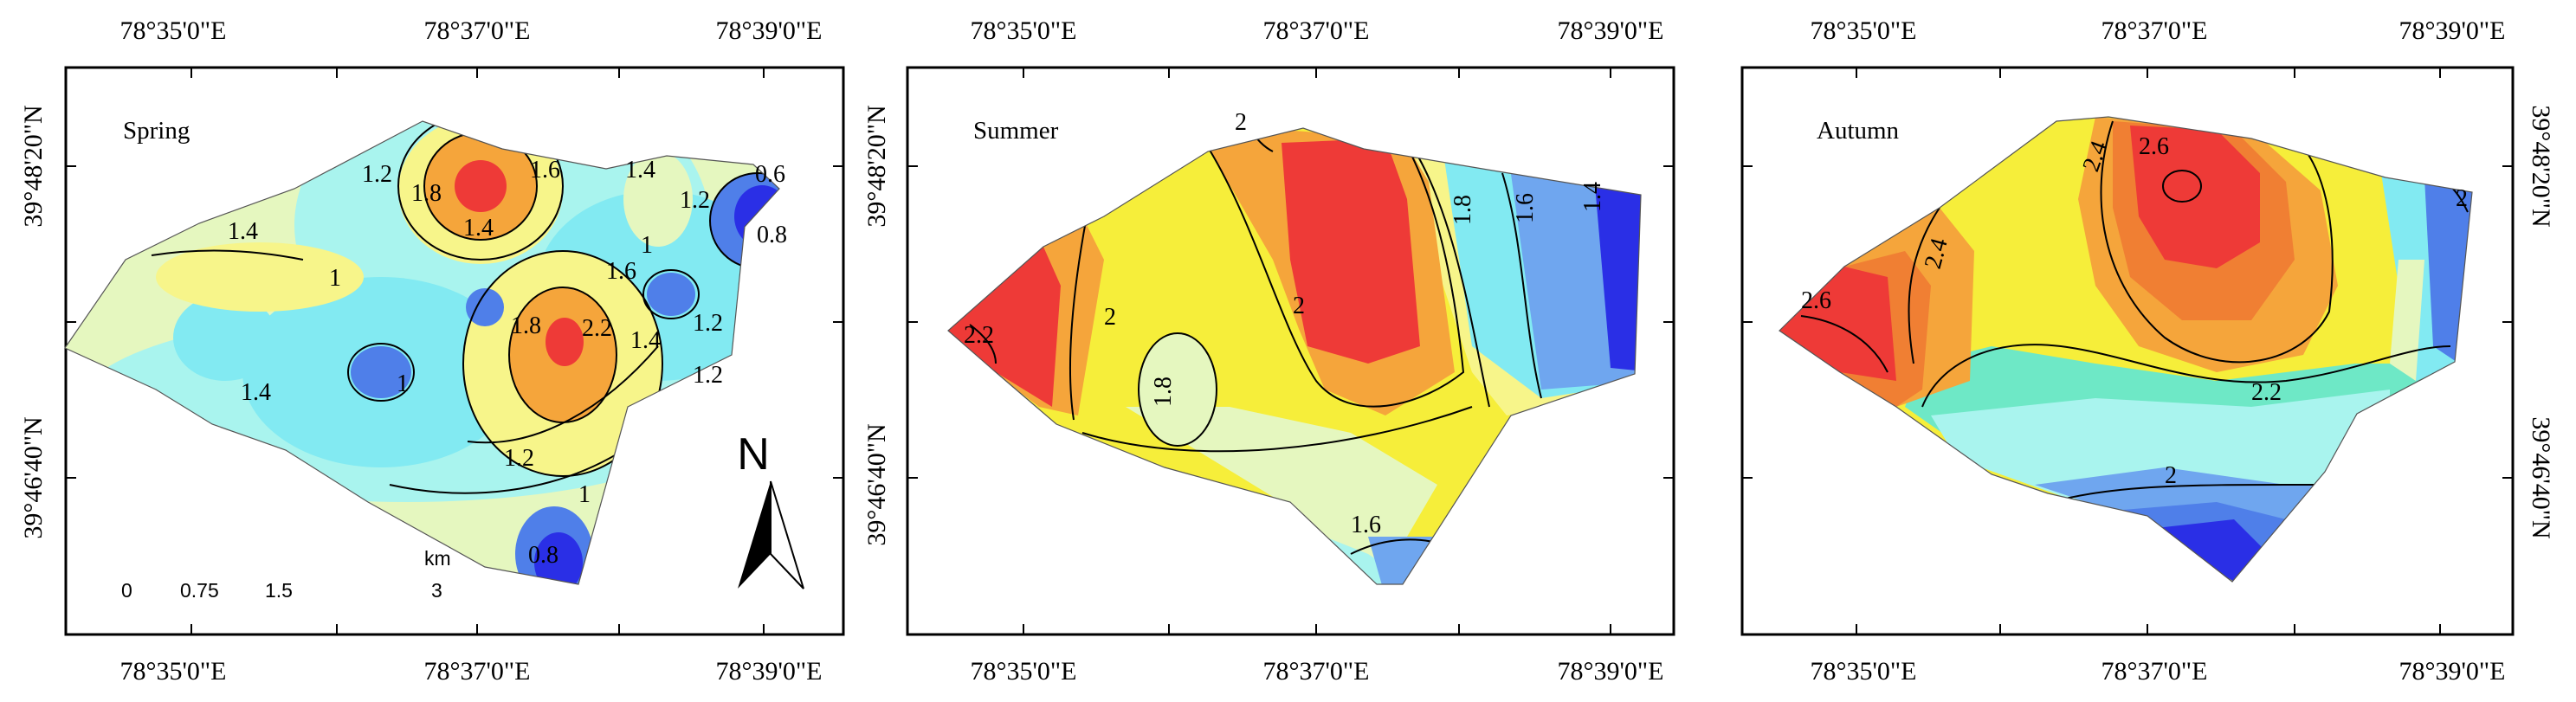  I want to click on scale-bar-unit: km, so click(437, 558).